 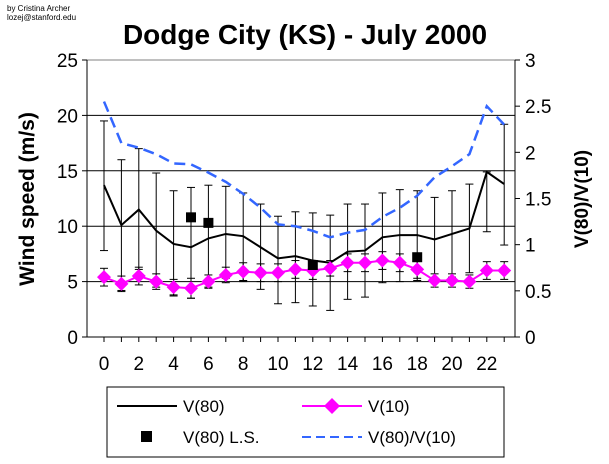 What do you see at coordinates (530, 246) in the screenshot?
I see `y2-tick-label: 1` at bounding box center [530, 246].